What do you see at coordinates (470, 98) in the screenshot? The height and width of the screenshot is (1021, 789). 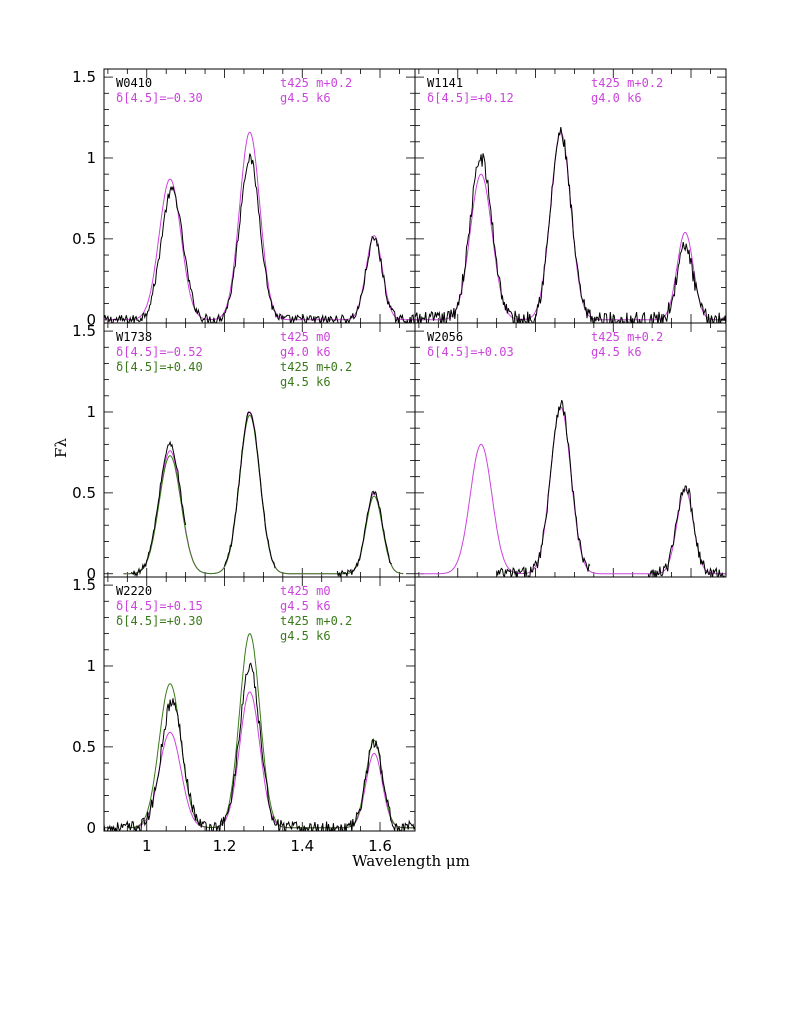 I see `annotation: δ[4.5]=+0.12` at bounding box center [470, 98].